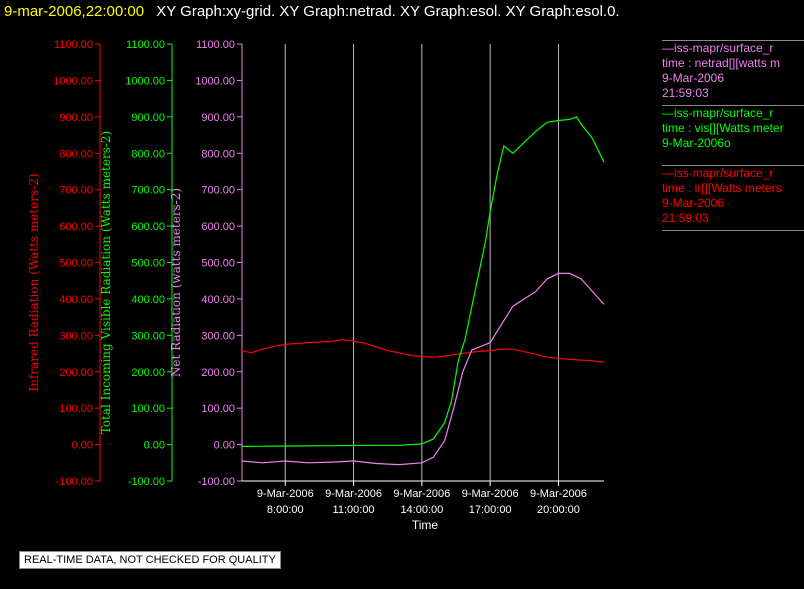 The width and height of the screenshot is (804, 589). What do you see at coordinates (148, 300) in the screenshot?
I see `y-tick-label-1-5: 400.00` at bounding box center [148, 300].